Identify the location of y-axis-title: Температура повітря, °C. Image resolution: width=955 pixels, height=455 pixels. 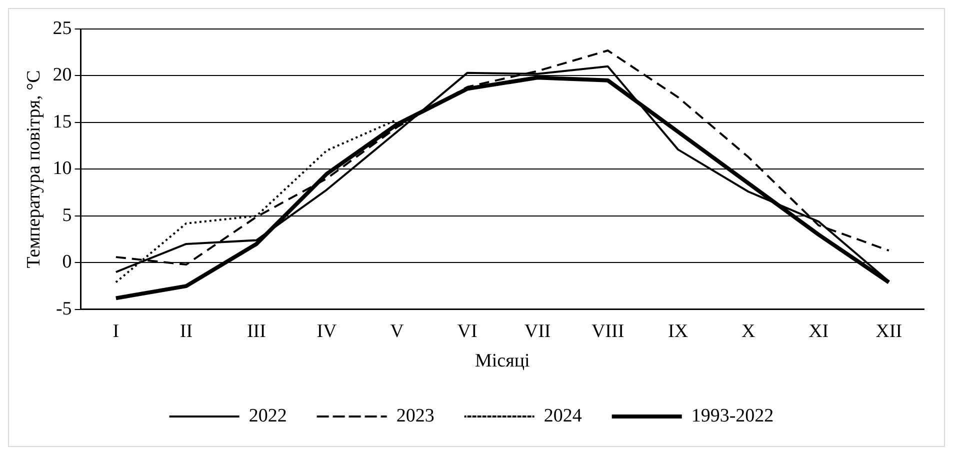
(33, 169).